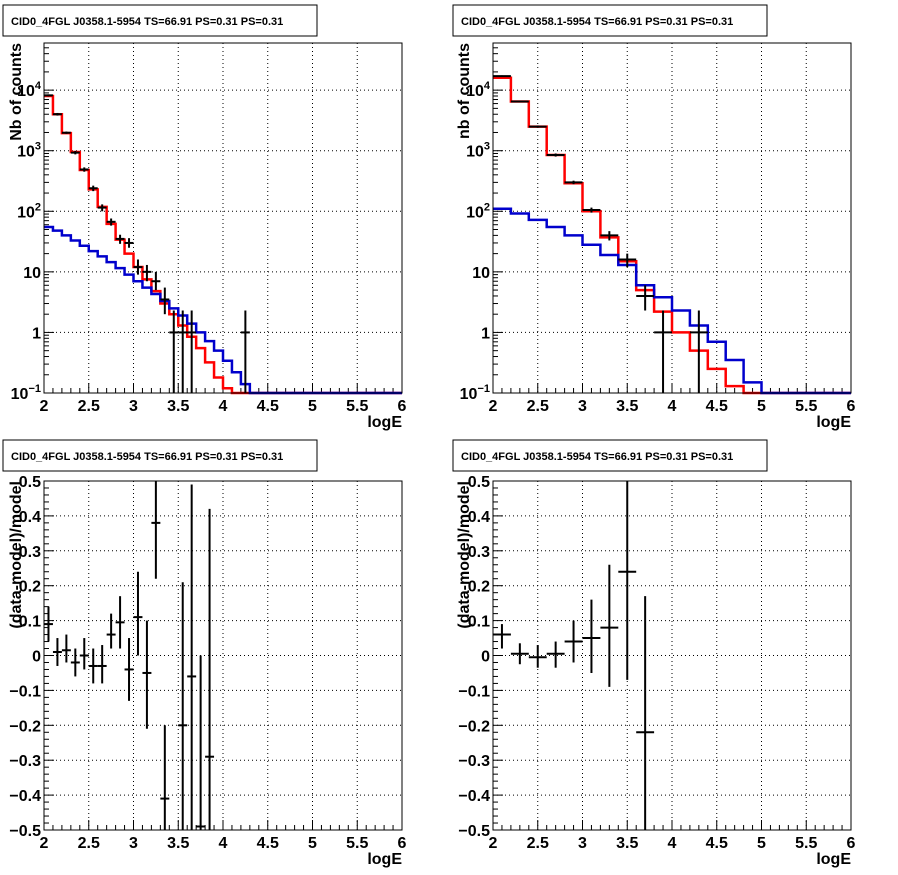 Image resolution: width=898 pixels, height=875 pixels. What do you see at coordinates (672, 301) in the screenshot?
I see `model-component-line` at bounding box center [672, 301].